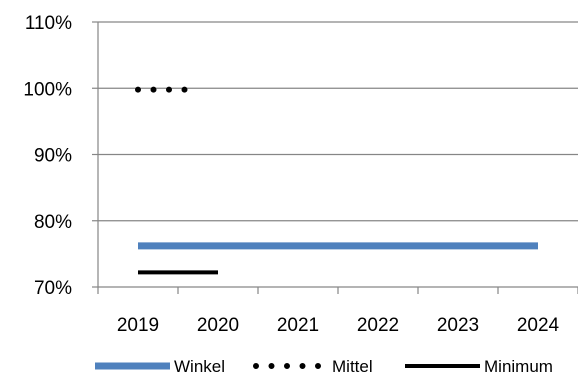 Image resolution: width=578 pixels, height=379 pixels. Describe the element at coordinates (538, 325) in the screenshot. I see `x-tick-label: 2024` at that location.